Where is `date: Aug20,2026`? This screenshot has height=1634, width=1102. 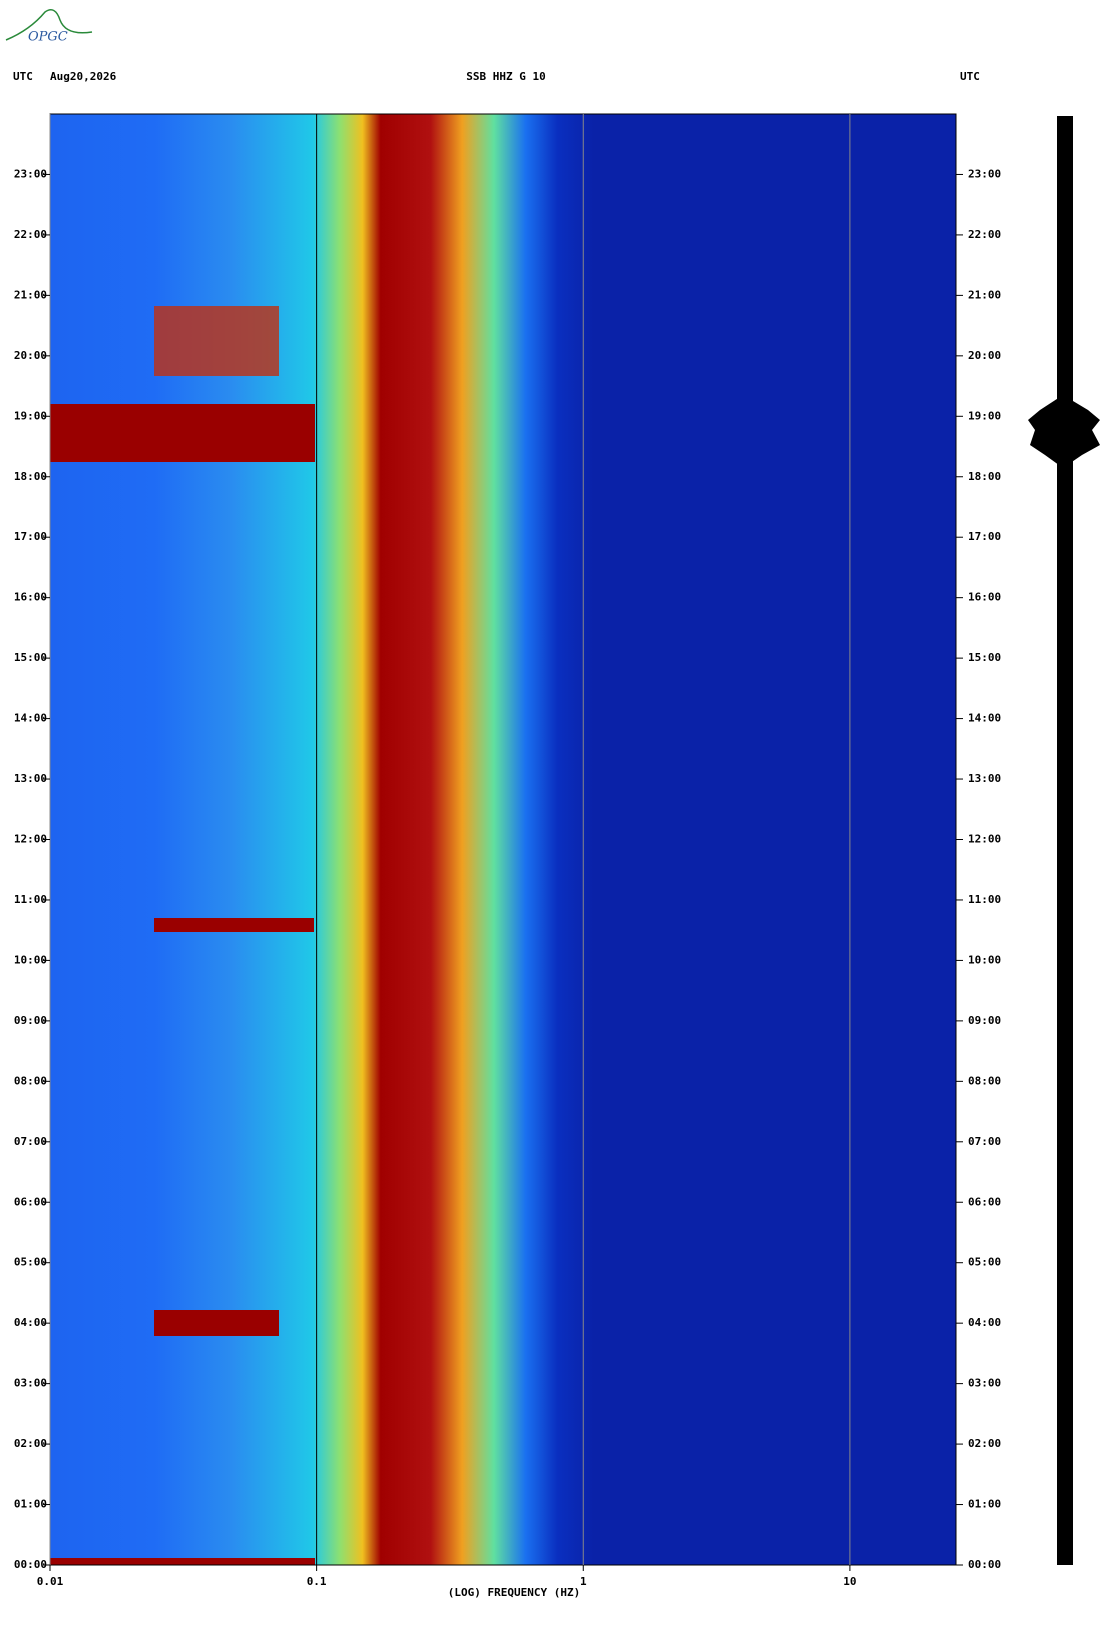
date: Aug20,2026 is located at coordinates (83, 76).